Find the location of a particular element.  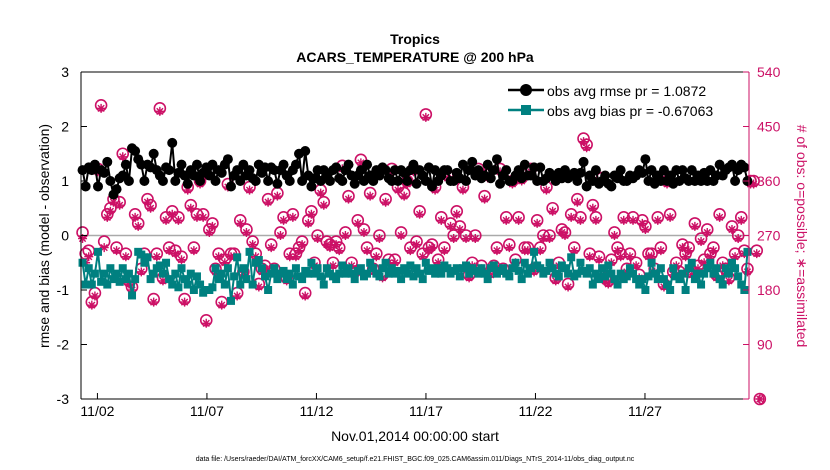

y-right-tick-label: 360 is located at coordinates (769, 181).